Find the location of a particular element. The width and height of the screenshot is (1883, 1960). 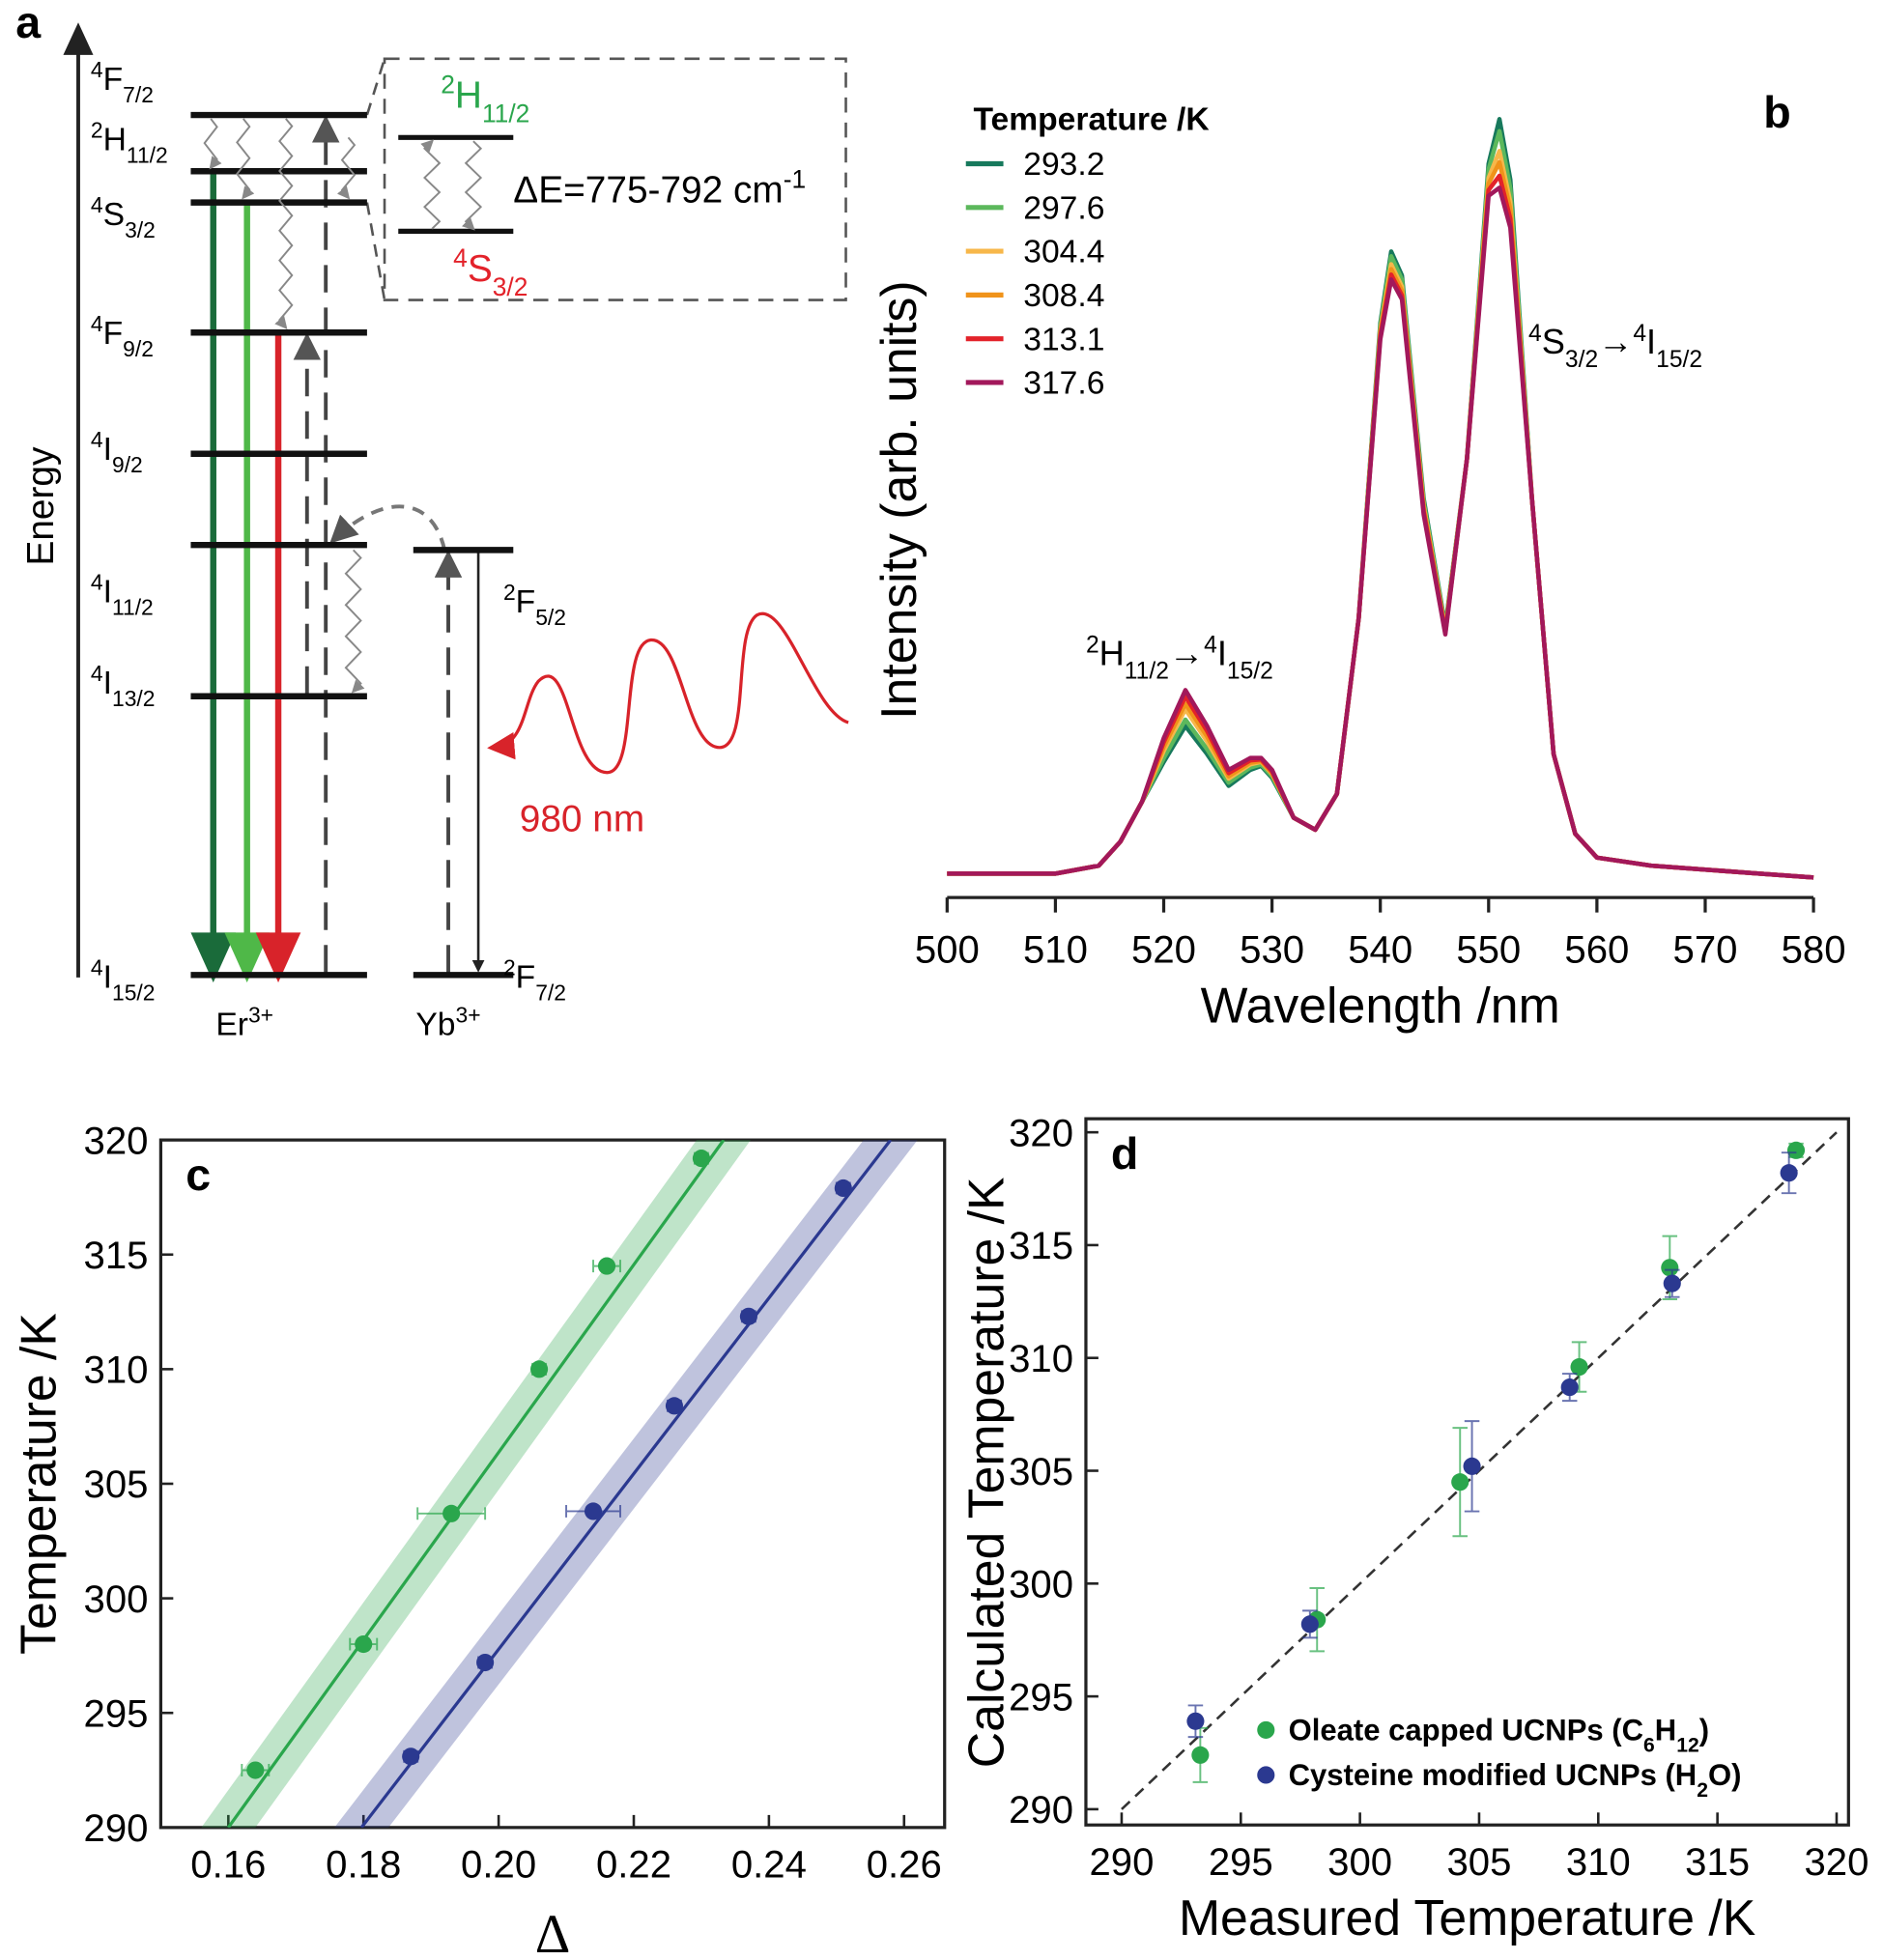

panel-label: b is located at coordinates (1776, 112).